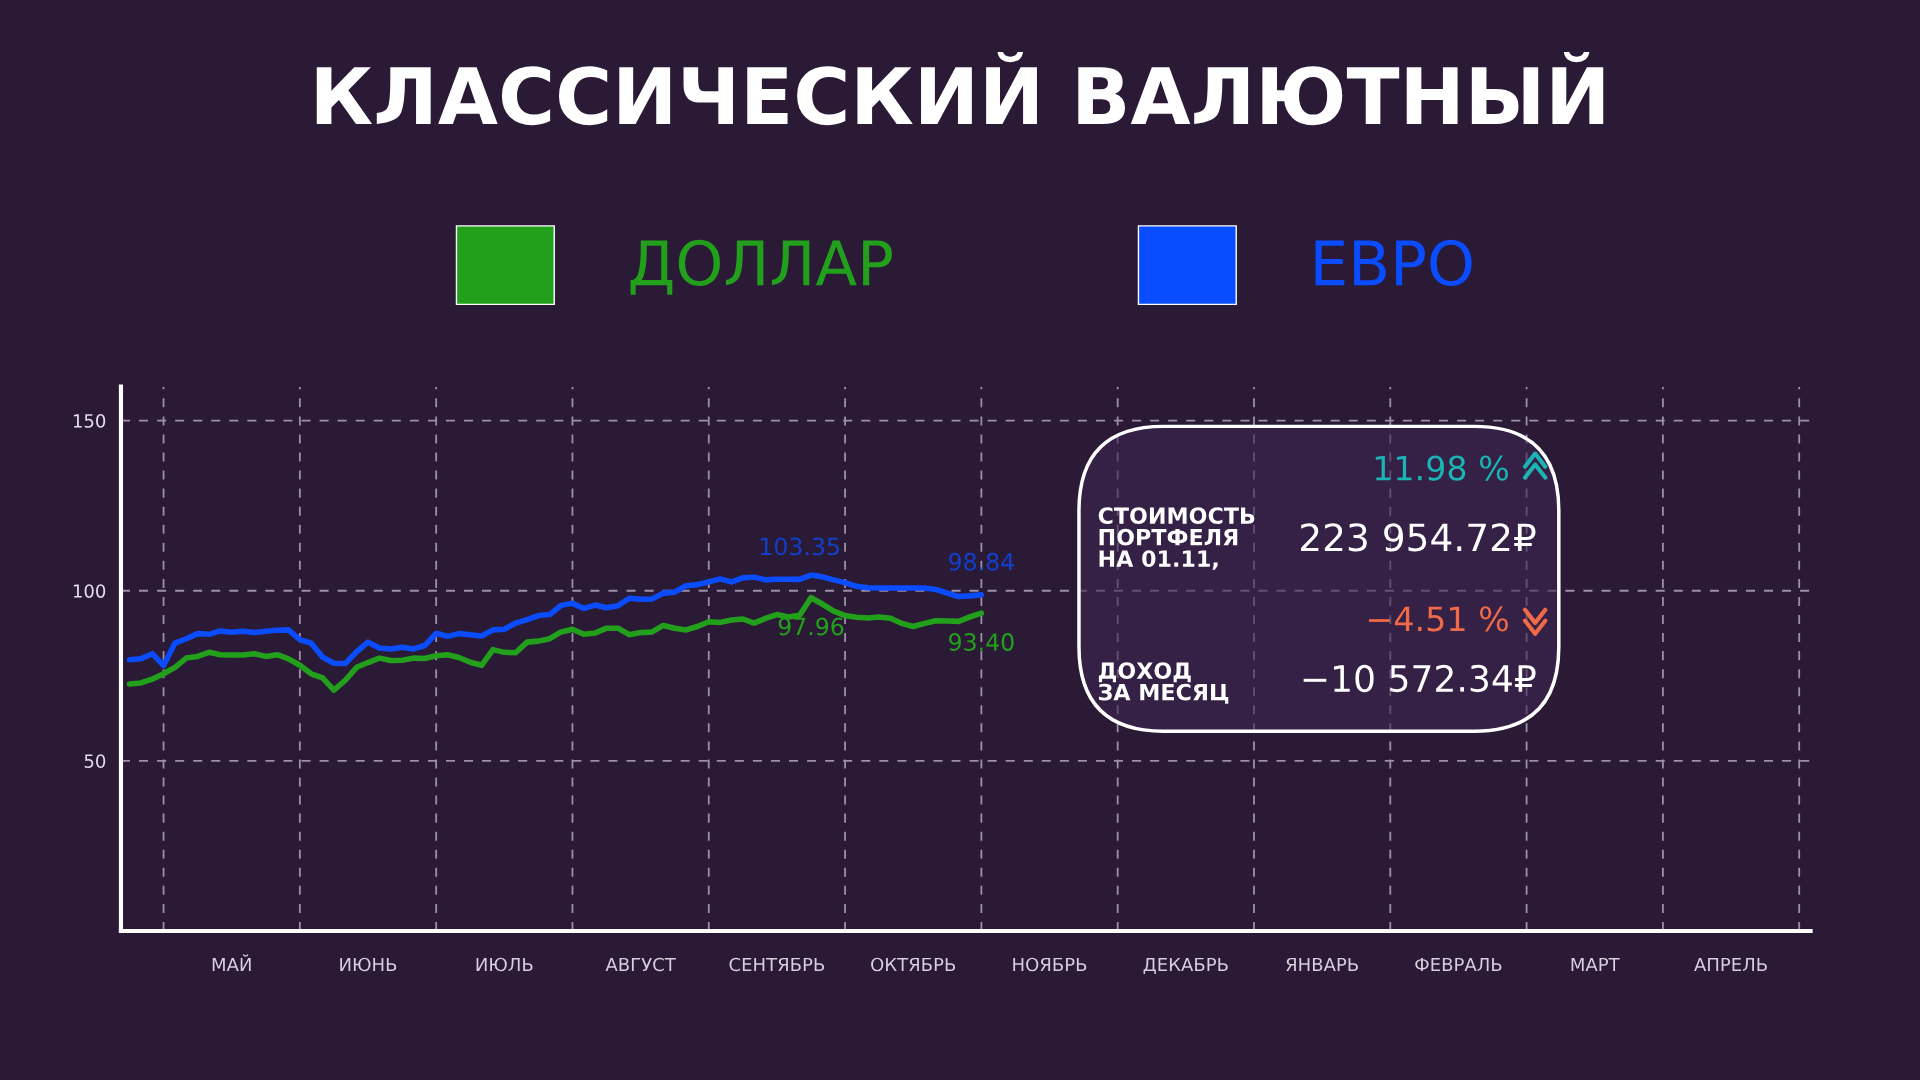 Image resolution: width=1920 pixels, height=1080 pixels. I want to click on legend-label: ДОЛЛАР, so click(761, 267).